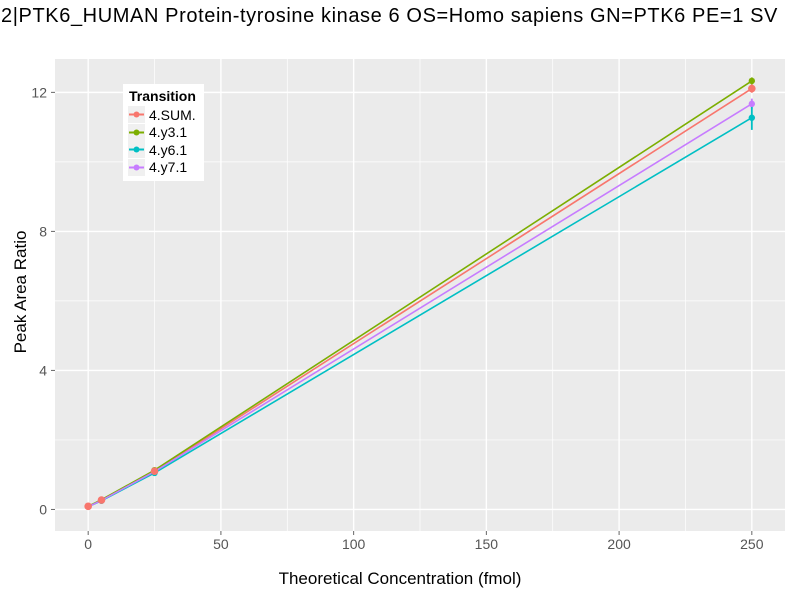 The height and width of the screenshot is (600, 800). I want to click on legend: Transition 4.SUM. 4.y3.1 4.y6.1 4.y7.1, so click(163, 132).